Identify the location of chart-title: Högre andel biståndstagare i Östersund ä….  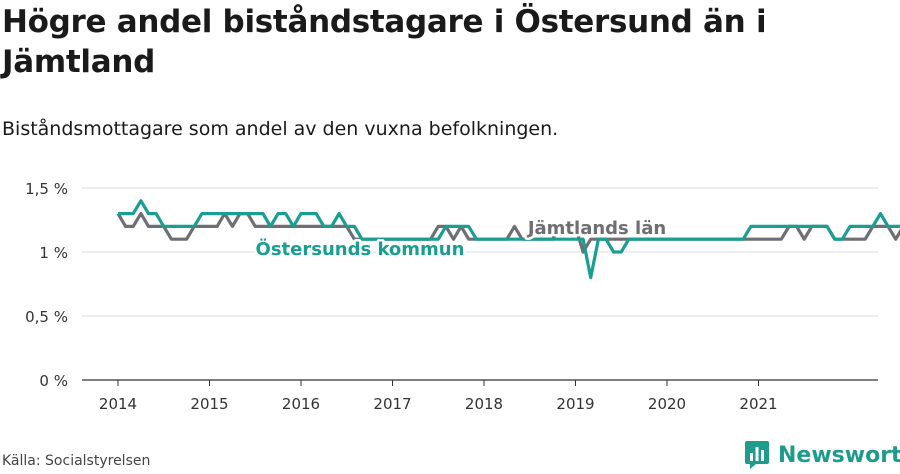
(384, 42).